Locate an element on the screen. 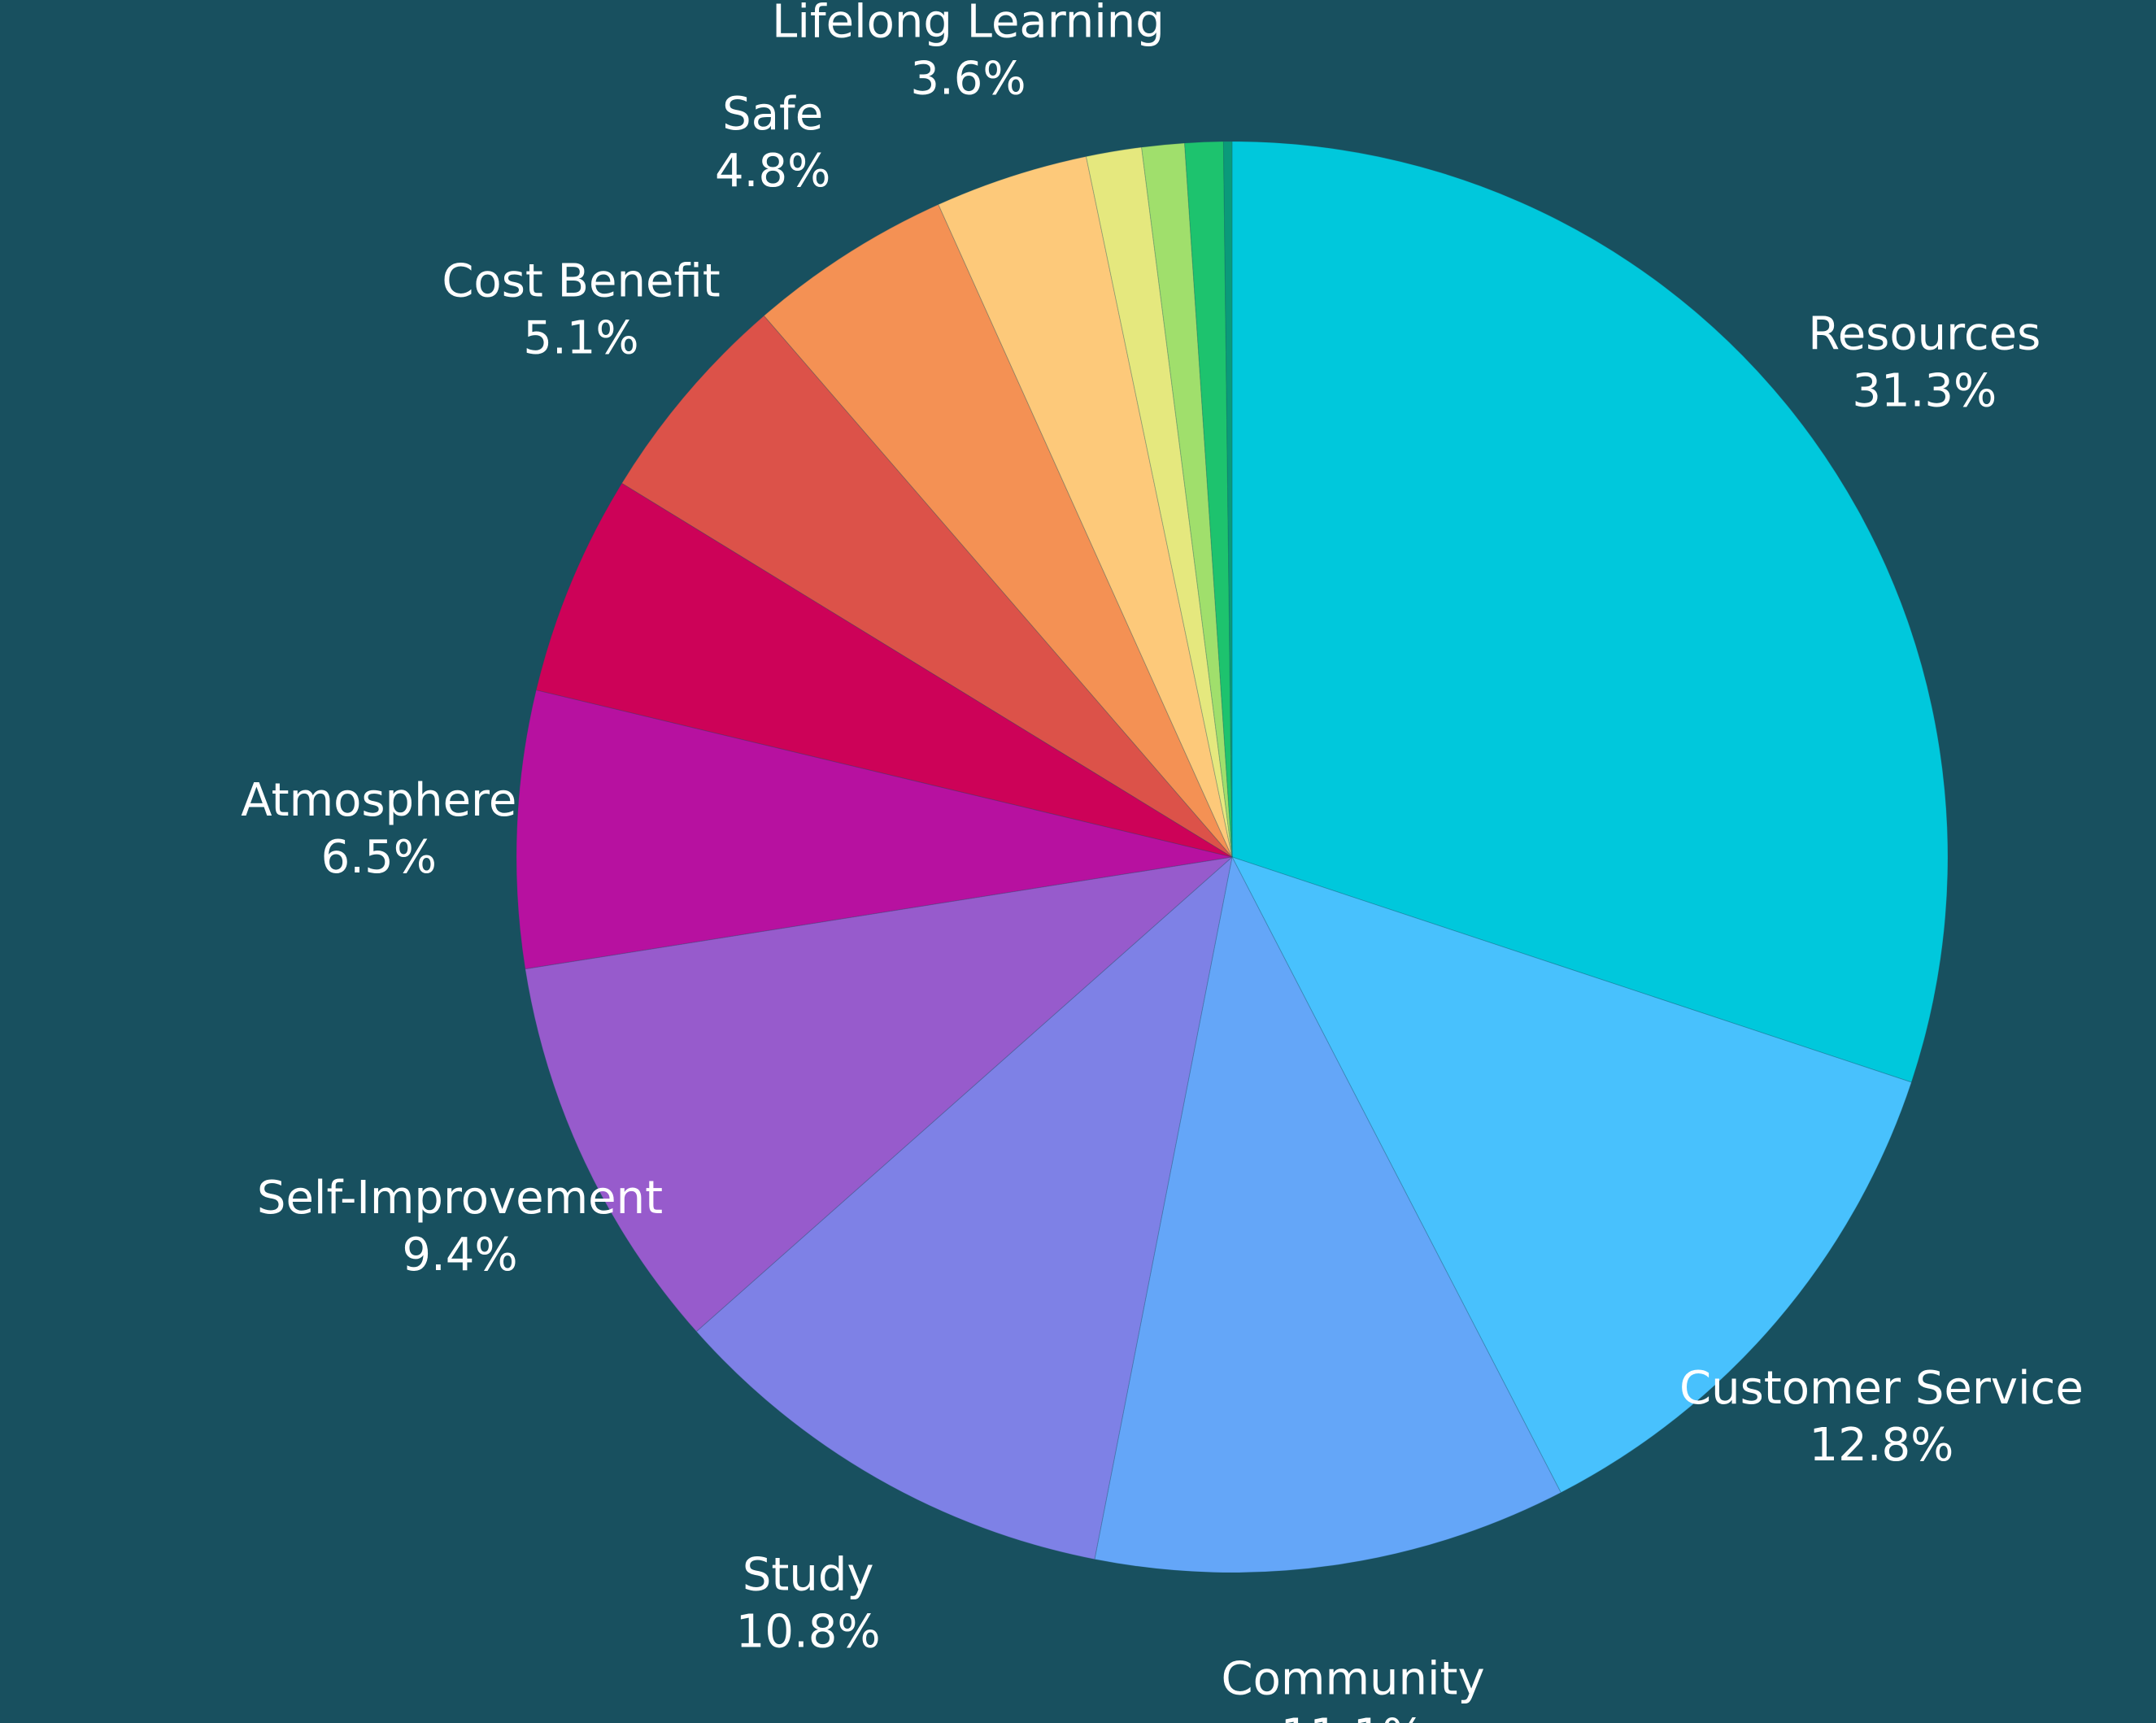 This screenshot has height=1723, width=2156. slice-label-resources: Resources is located at coordinates (1925, 333).